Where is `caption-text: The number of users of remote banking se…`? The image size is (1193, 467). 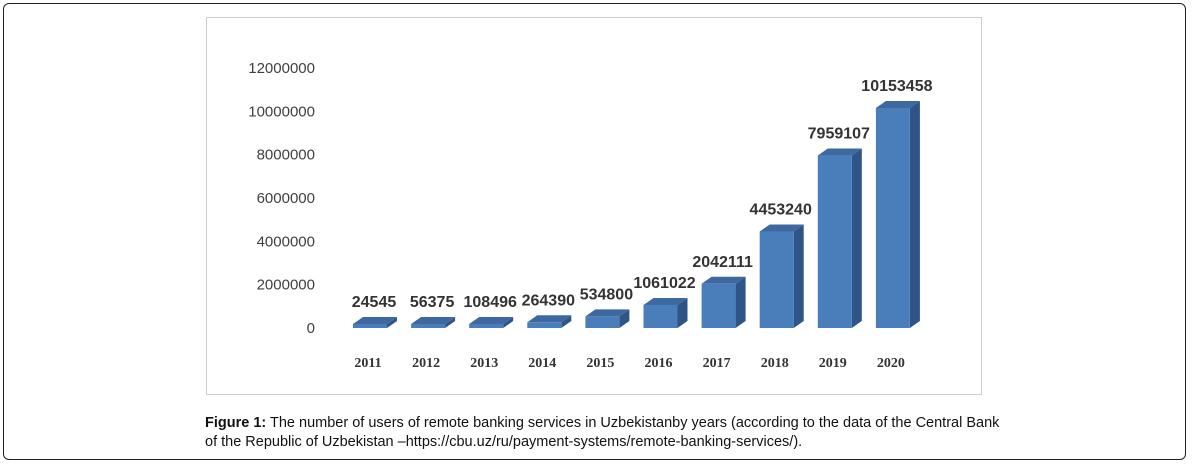
caption-text: The number of users of remote banking se… is located at coordinates (602, 432).